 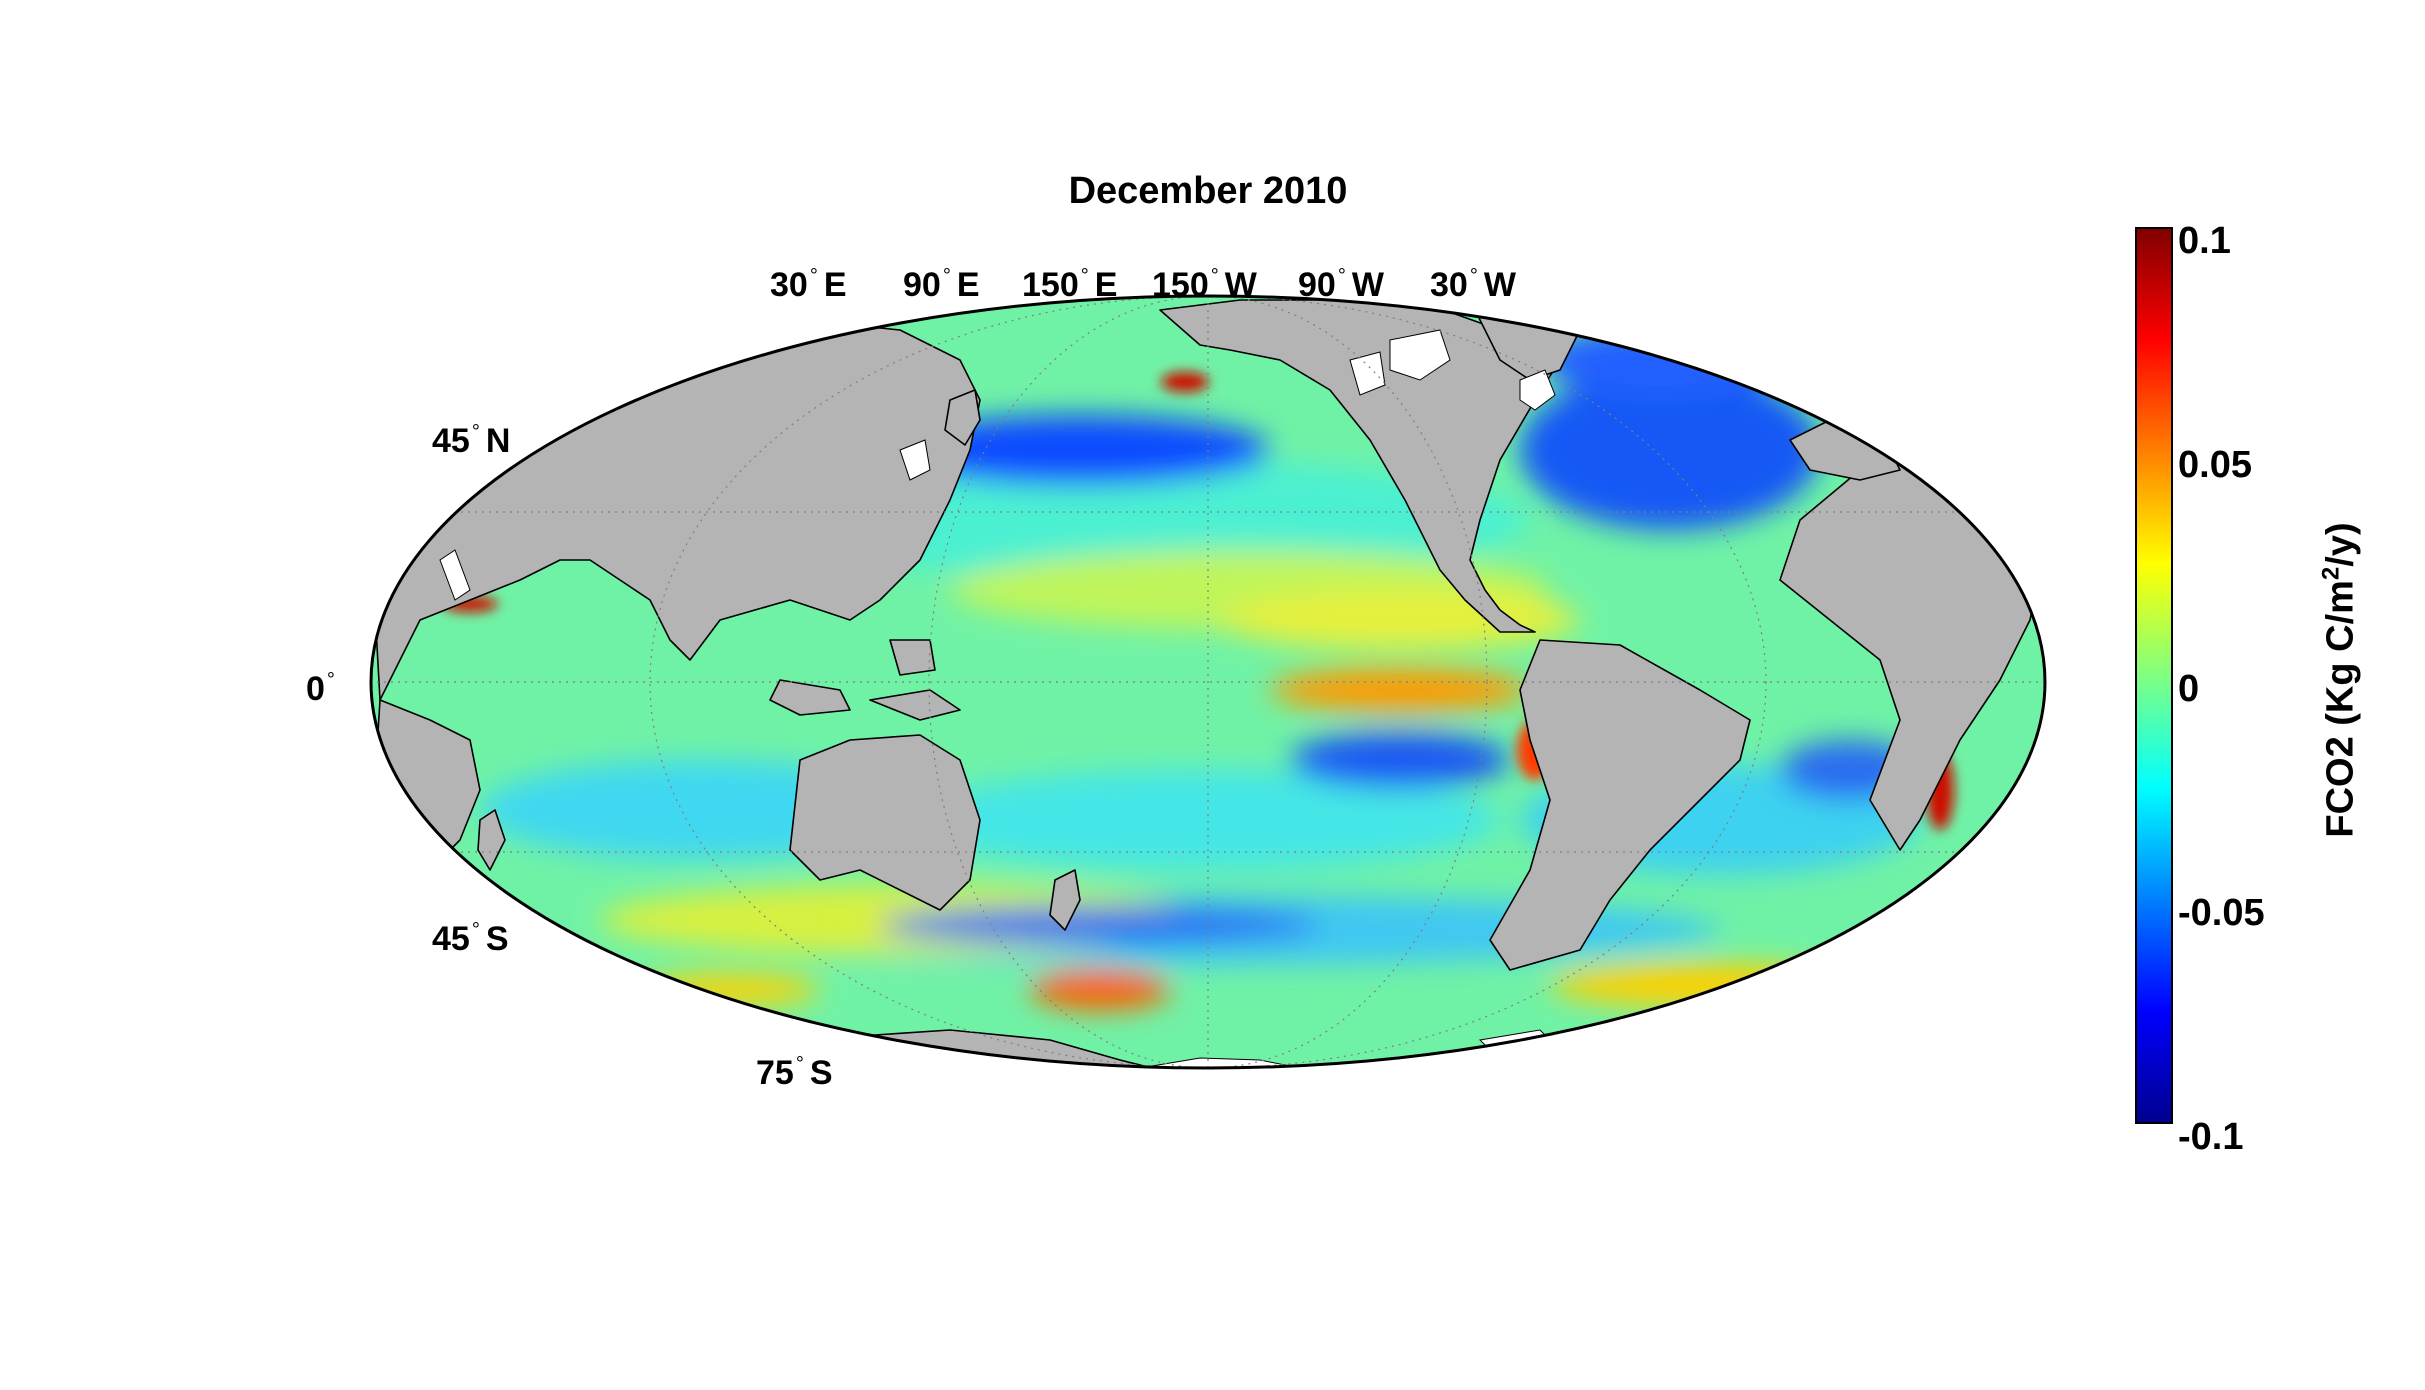 I want to click on colorbar-tick-zero: 0, so click(x=2189, y=689).